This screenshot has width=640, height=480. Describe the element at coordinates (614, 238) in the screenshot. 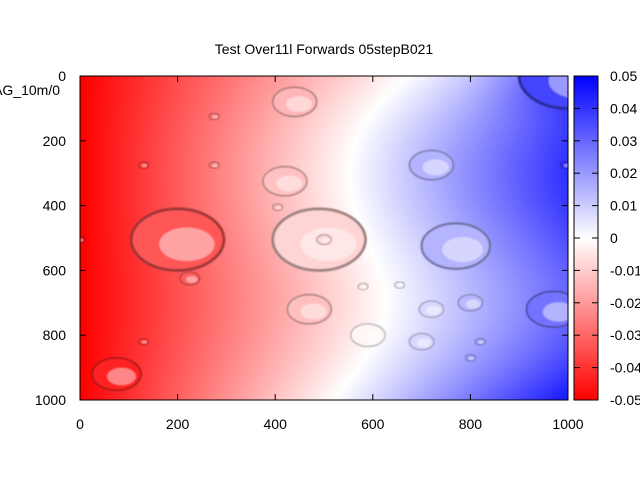

I see `colorbar-tick-label: 0` at that location.